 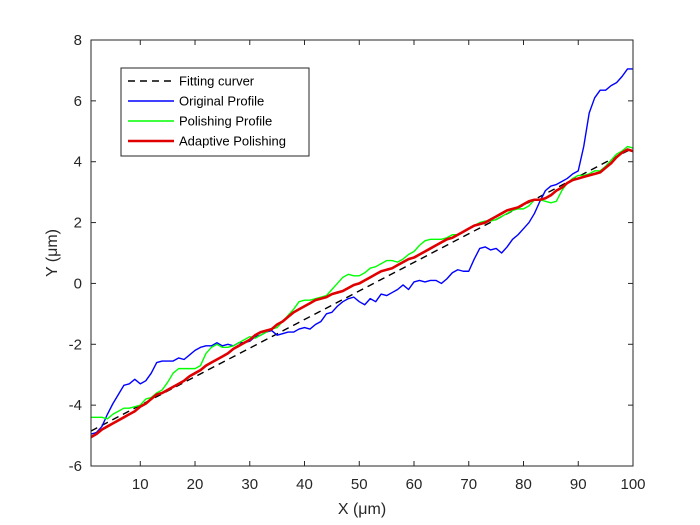 I want to click on x-tick-label: 90, so click(x=578, y=484).